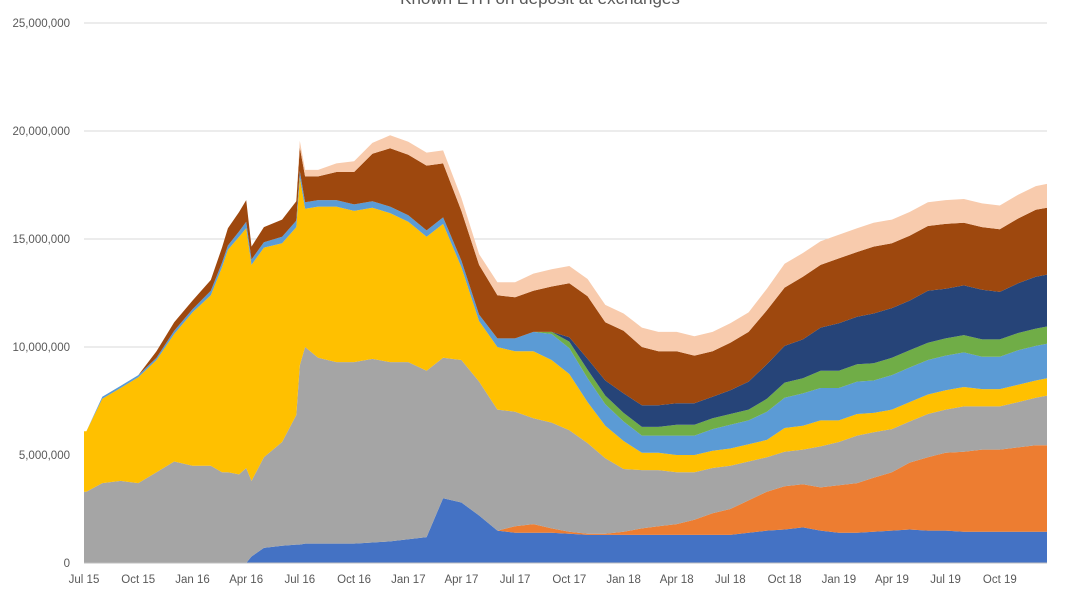 Image resolution: width=1080 pixels, height=602 pixels. What do you see at coordinates (41, 24) in the screenshot?
I see `y-tick-label: 25,000,000` at bounding box center [41, 24].